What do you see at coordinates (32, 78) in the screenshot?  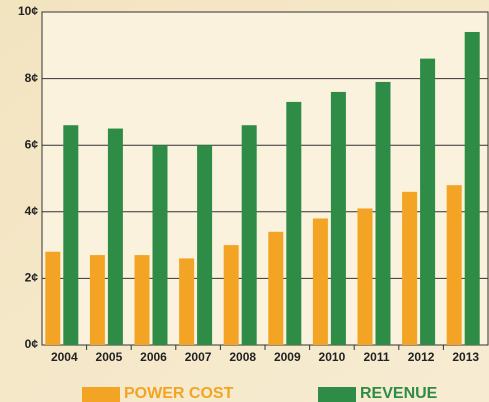 I see `y-tick-label: 8¢` at bounding box center [32, 78].